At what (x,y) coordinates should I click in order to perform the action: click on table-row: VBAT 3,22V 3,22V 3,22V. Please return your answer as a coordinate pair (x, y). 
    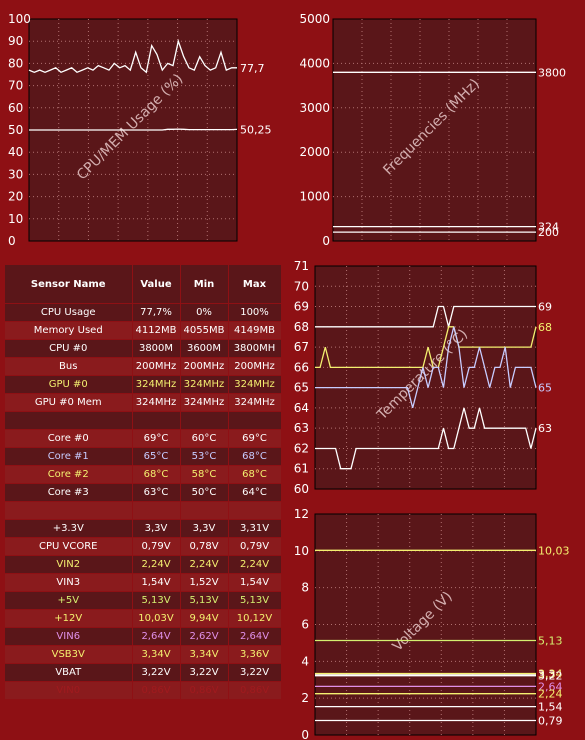
    Looking at the image, I should click on (143, 672).